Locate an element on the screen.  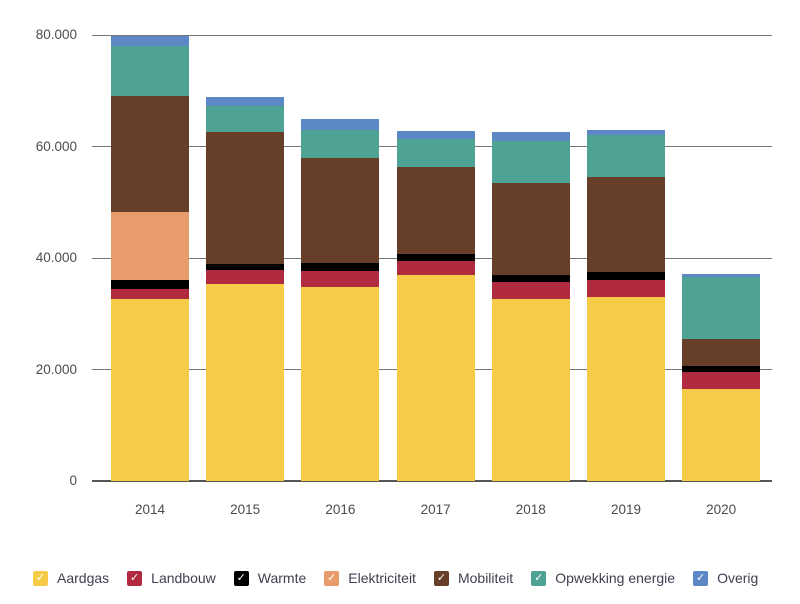
legend-item-aardgas: ✓ Aardgas is located at coordinates (71, 578).